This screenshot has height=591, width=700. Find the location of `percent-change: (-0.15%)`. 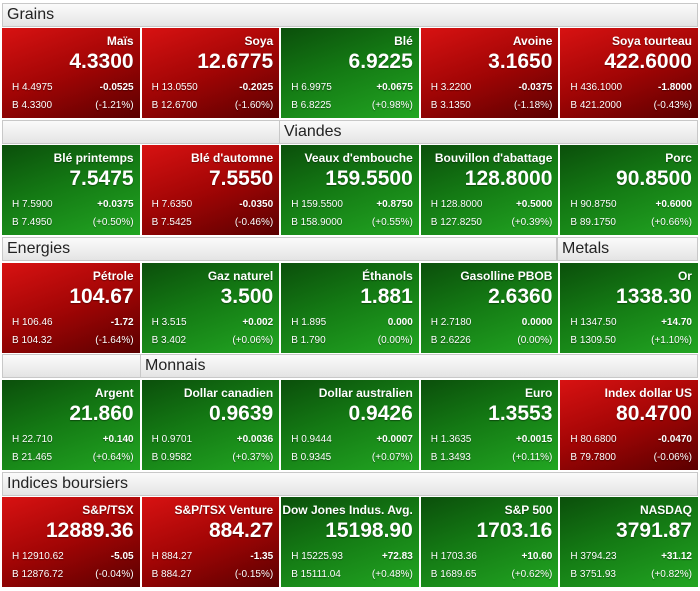

percent-change: (-0.15%) is located at coordinates (254, 574).